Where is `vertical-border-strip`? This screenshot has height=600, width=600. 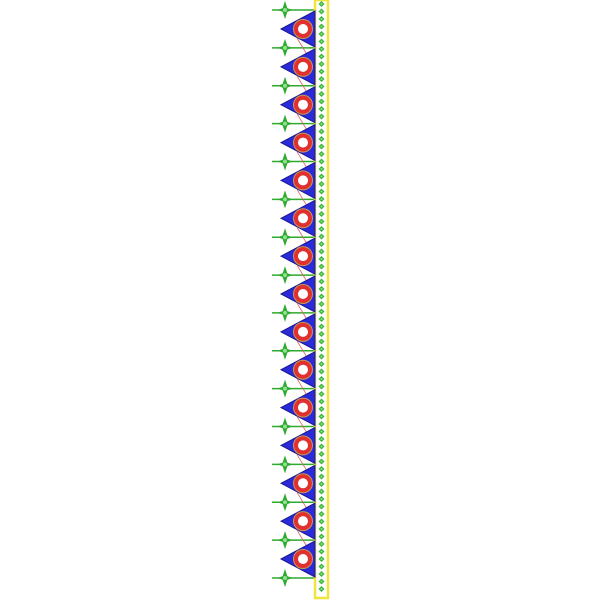
vertical-border-strip is located at coordinates (321, 300).